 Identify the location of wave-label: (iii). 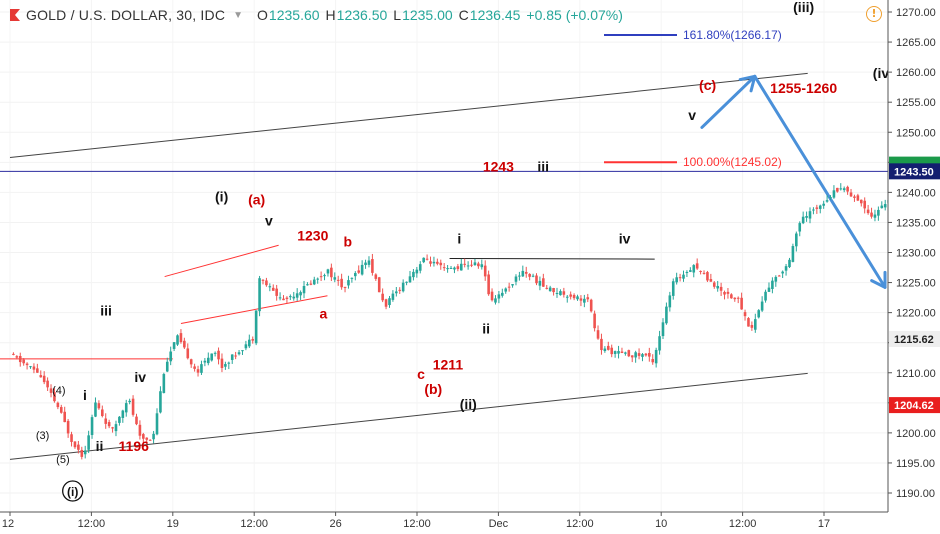
(803, 7).